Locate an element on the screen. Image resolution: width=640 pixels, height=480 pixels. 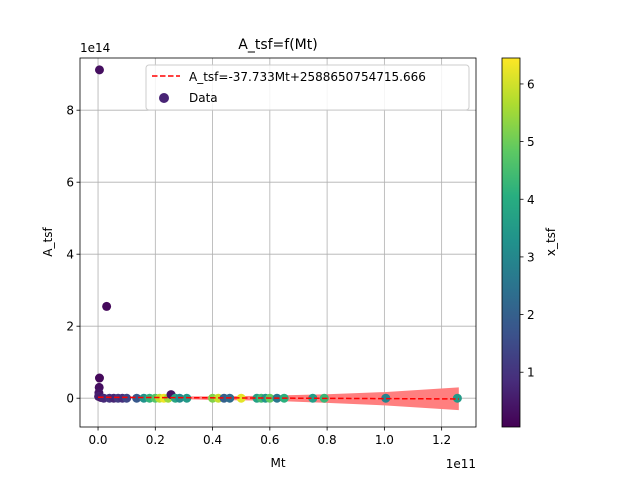
x-tick-label: 1.2 is located at coordinates (441, 440).